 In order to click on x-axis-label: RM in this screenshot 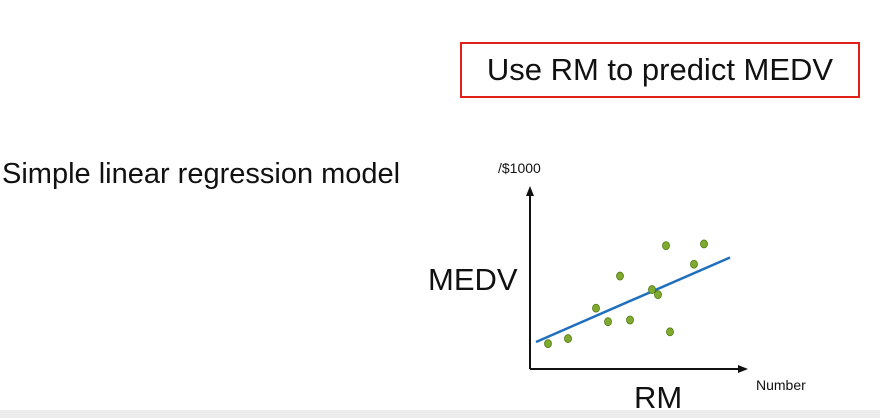, I will do `click(658, 397)`.